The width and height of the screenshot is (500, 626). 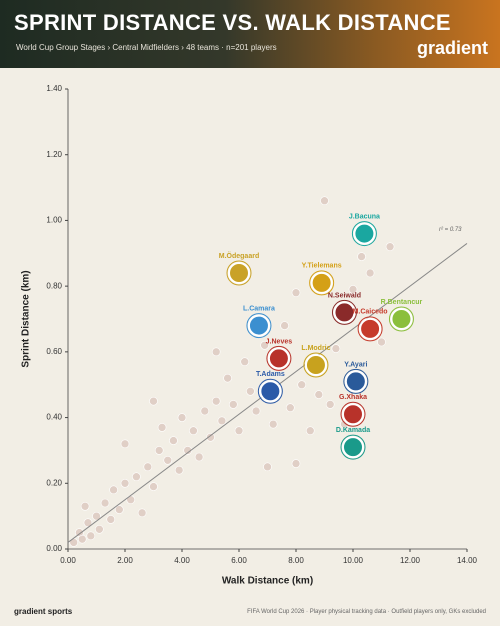 What do you see at coordinates (54, 220) in the screenshot?
I see `y-tick-label: 1.00` at bounding box center [54, 220].